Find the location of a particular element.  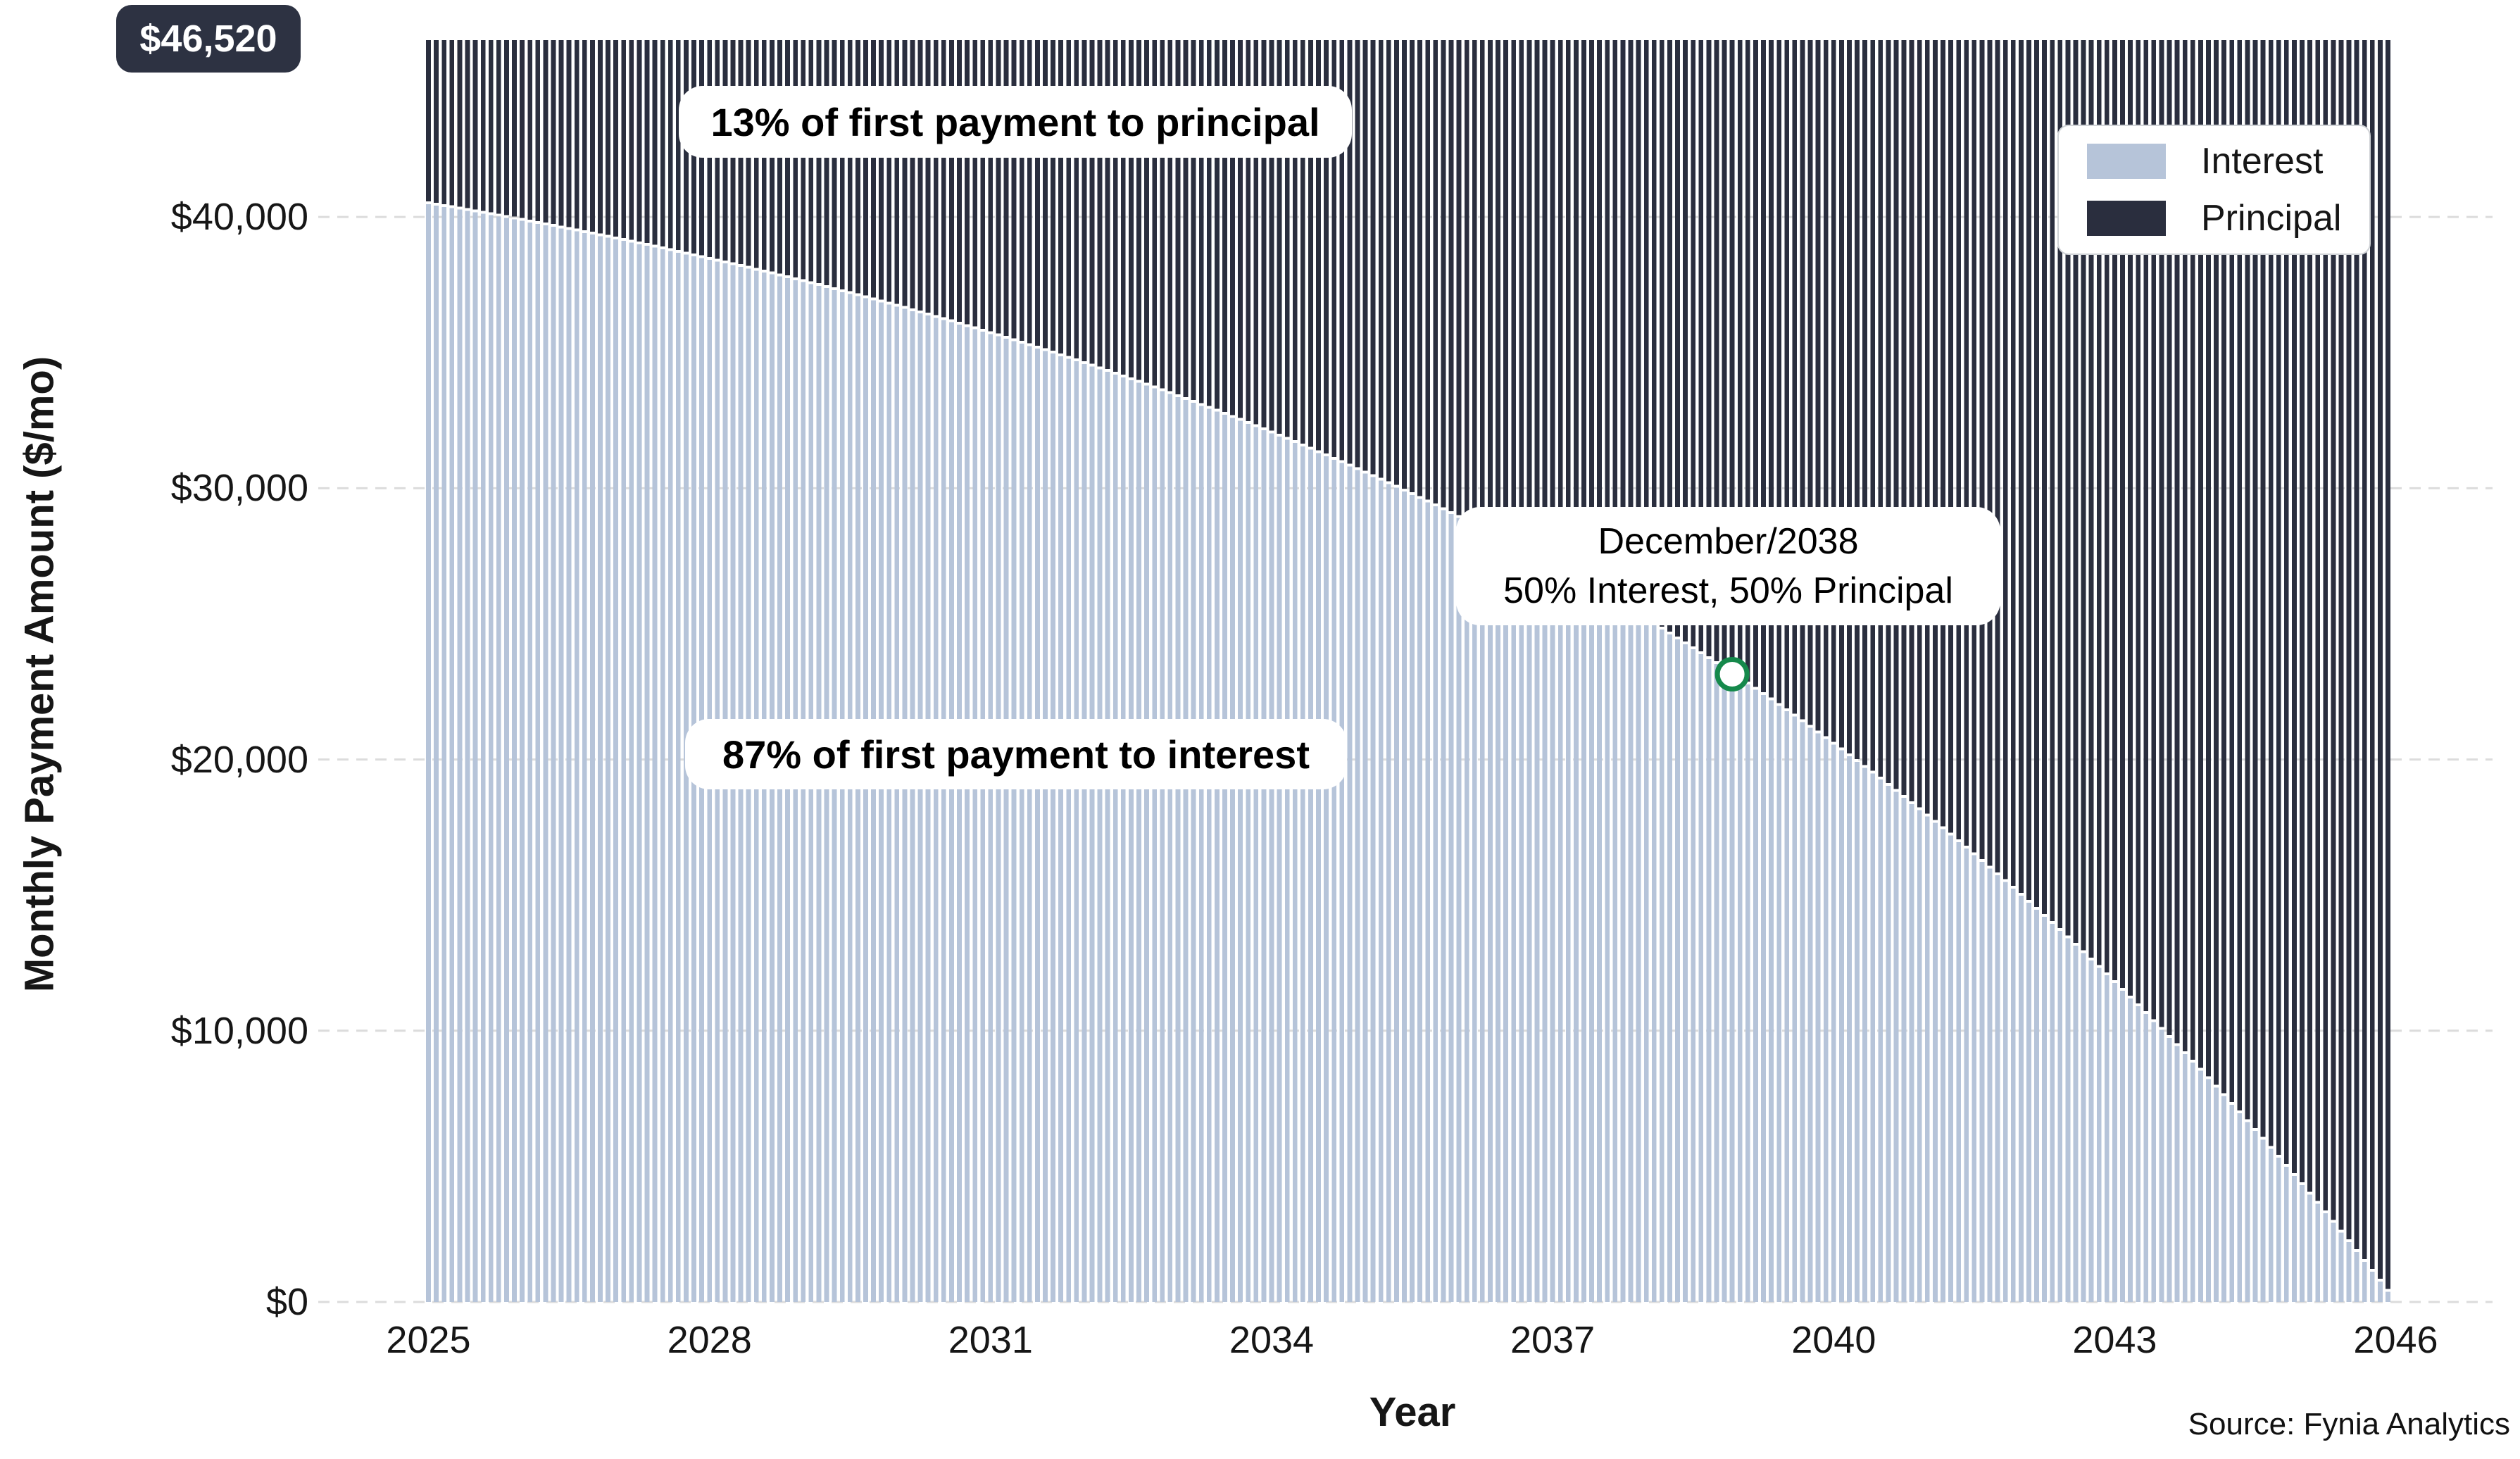

y-tick-label: $30,000 is located at coordinates (239, 488).